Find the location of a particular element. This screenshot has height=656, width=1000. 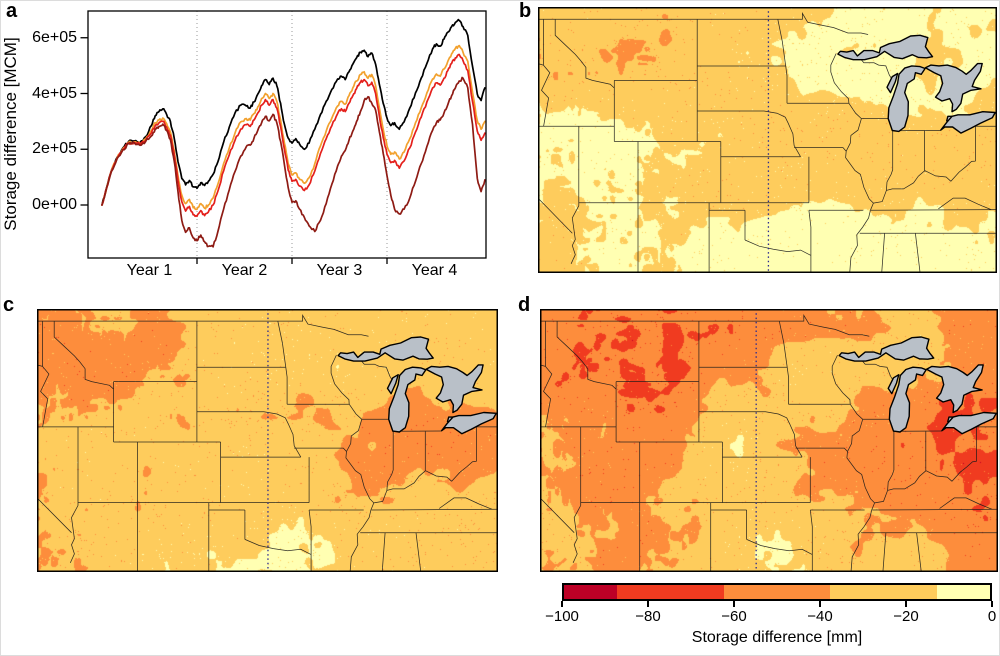

y-tick-label: 4e+05 is located at coordinates (54, 93).